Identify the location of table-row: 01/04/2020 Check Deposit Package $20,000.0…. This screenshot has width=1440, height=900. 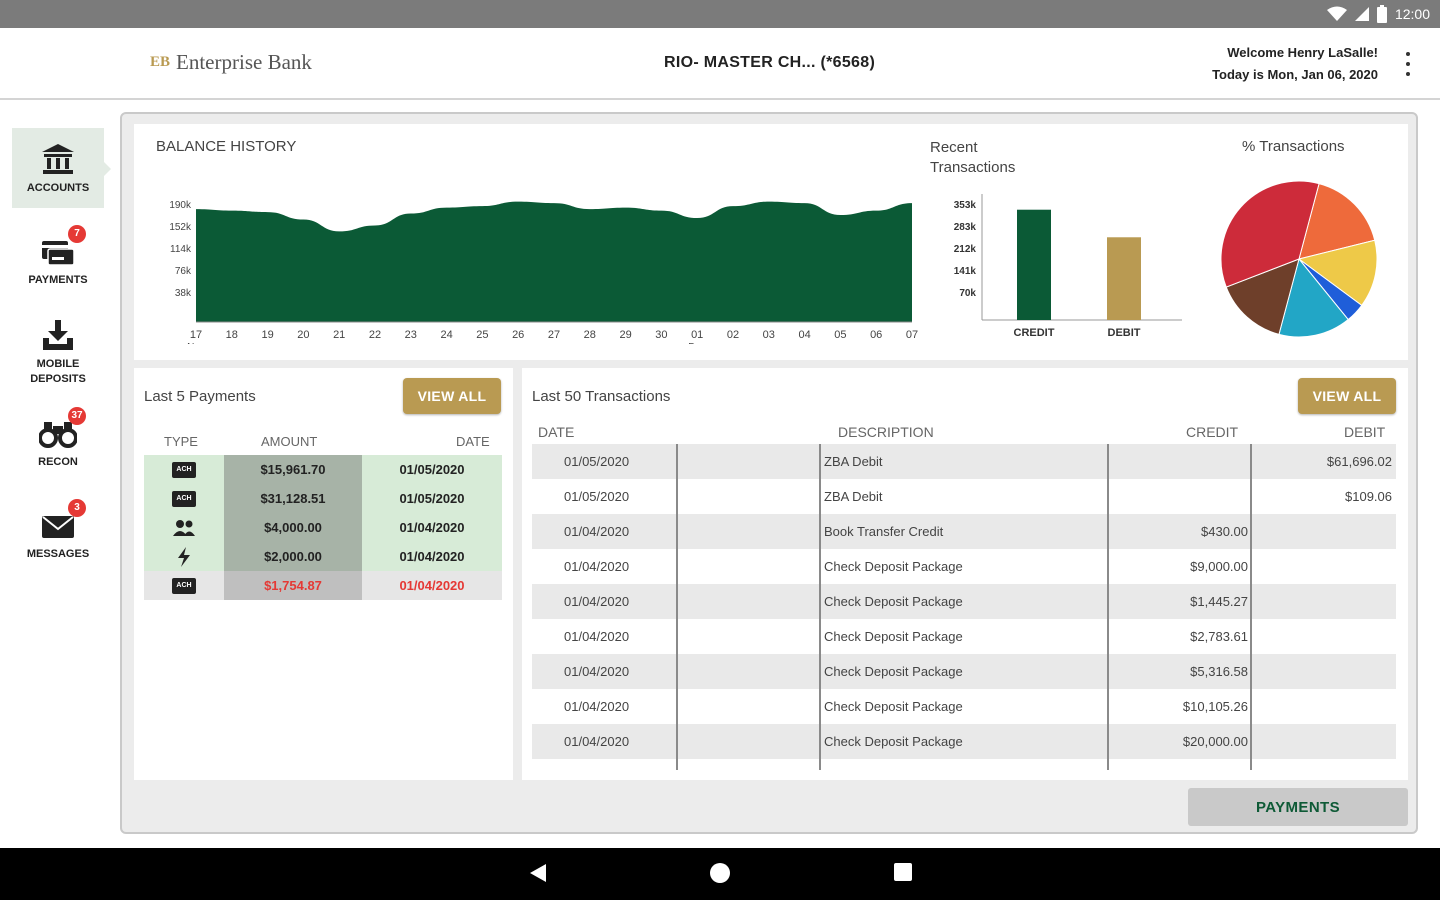
(964, 741).